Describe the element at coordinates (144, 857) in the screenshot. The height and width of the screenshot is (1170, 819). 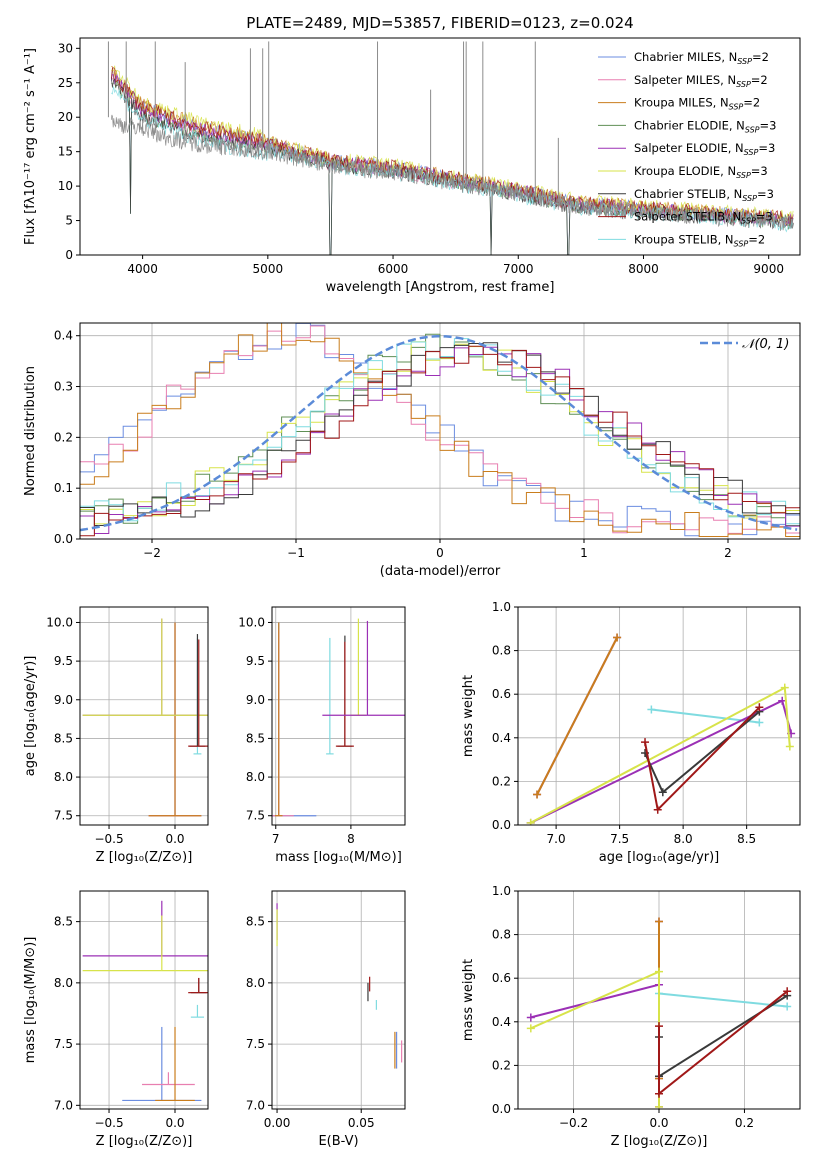
I see `x-axis-label: Z [log₁₀(Z/Z⊙)]` at that location.